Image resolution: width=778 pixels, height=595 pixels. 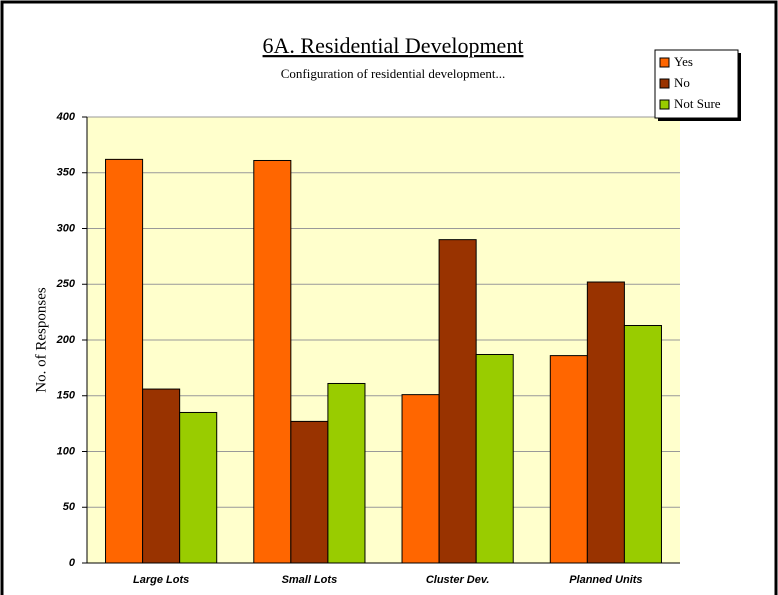 What do you see at coordinates (72, 563) in the screenshot?
I see `y-tick-label: 0` at bounding box center [72, 563].